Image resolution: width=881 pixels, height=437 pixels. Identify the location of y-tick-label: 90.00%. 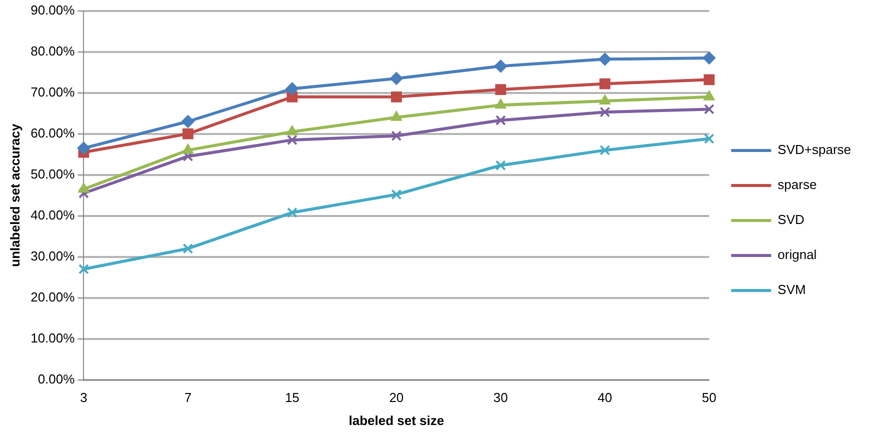
(53, 10).